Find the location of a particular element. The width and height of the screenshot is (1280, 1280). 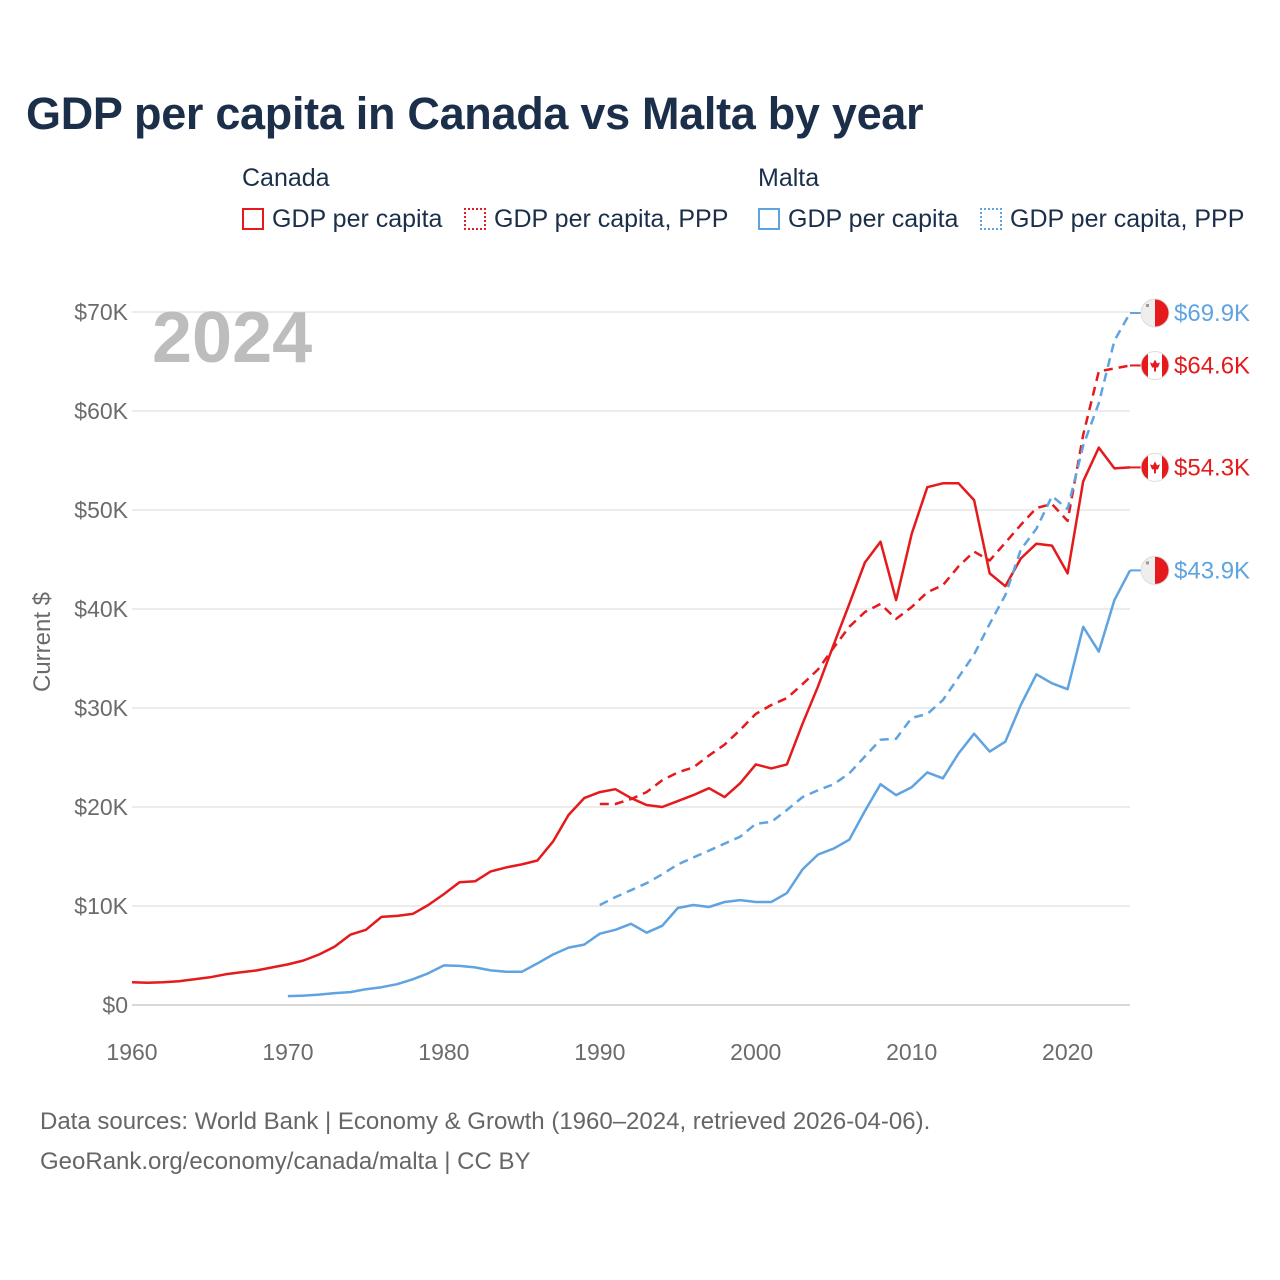

end-value-label: $54.3K is located at coordinates (1212, 467).